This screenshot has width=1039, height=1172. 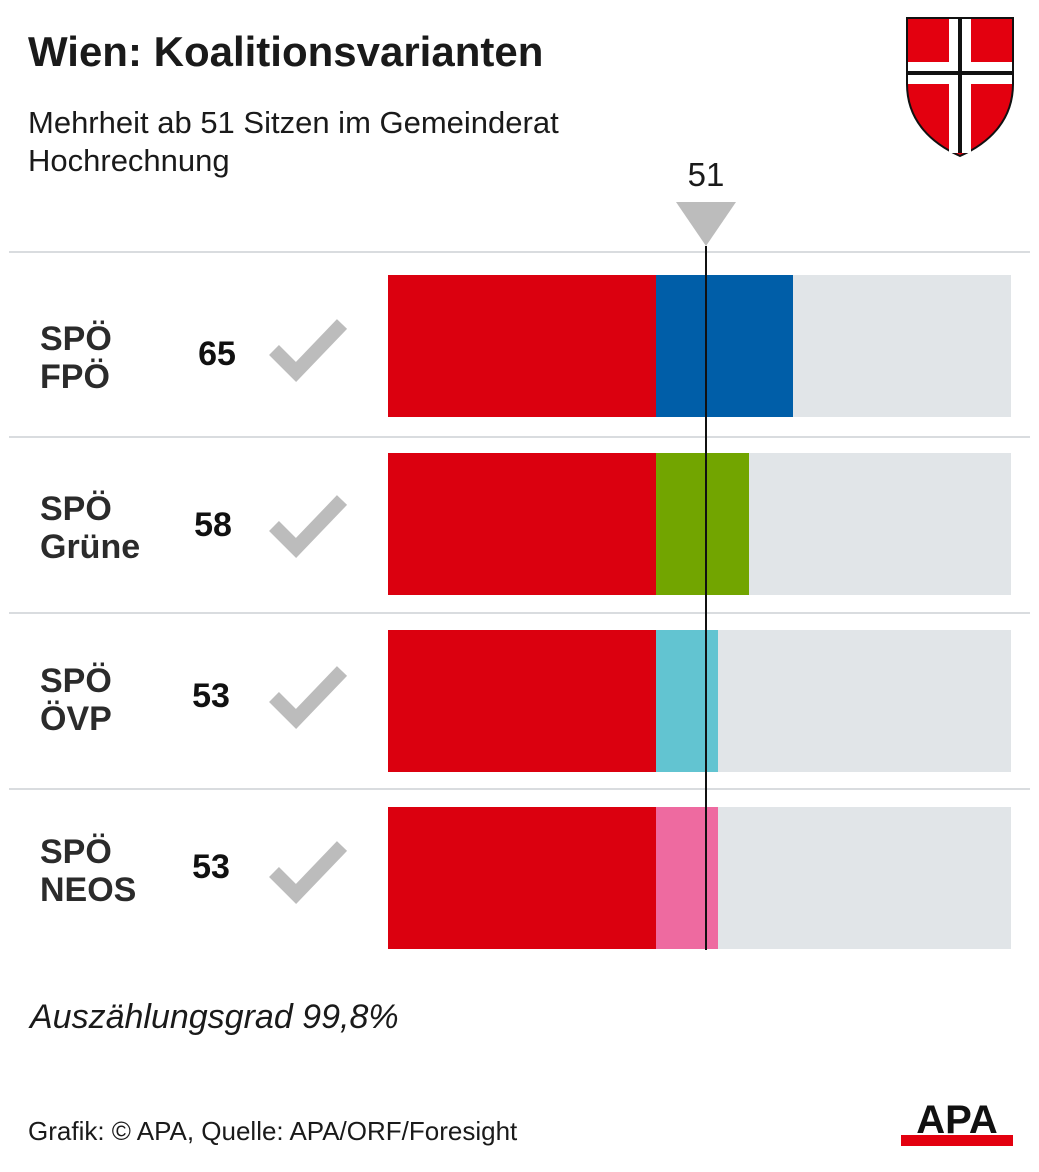 I want to click on apa-logo-text: APA, so click(x=956, y=1120).